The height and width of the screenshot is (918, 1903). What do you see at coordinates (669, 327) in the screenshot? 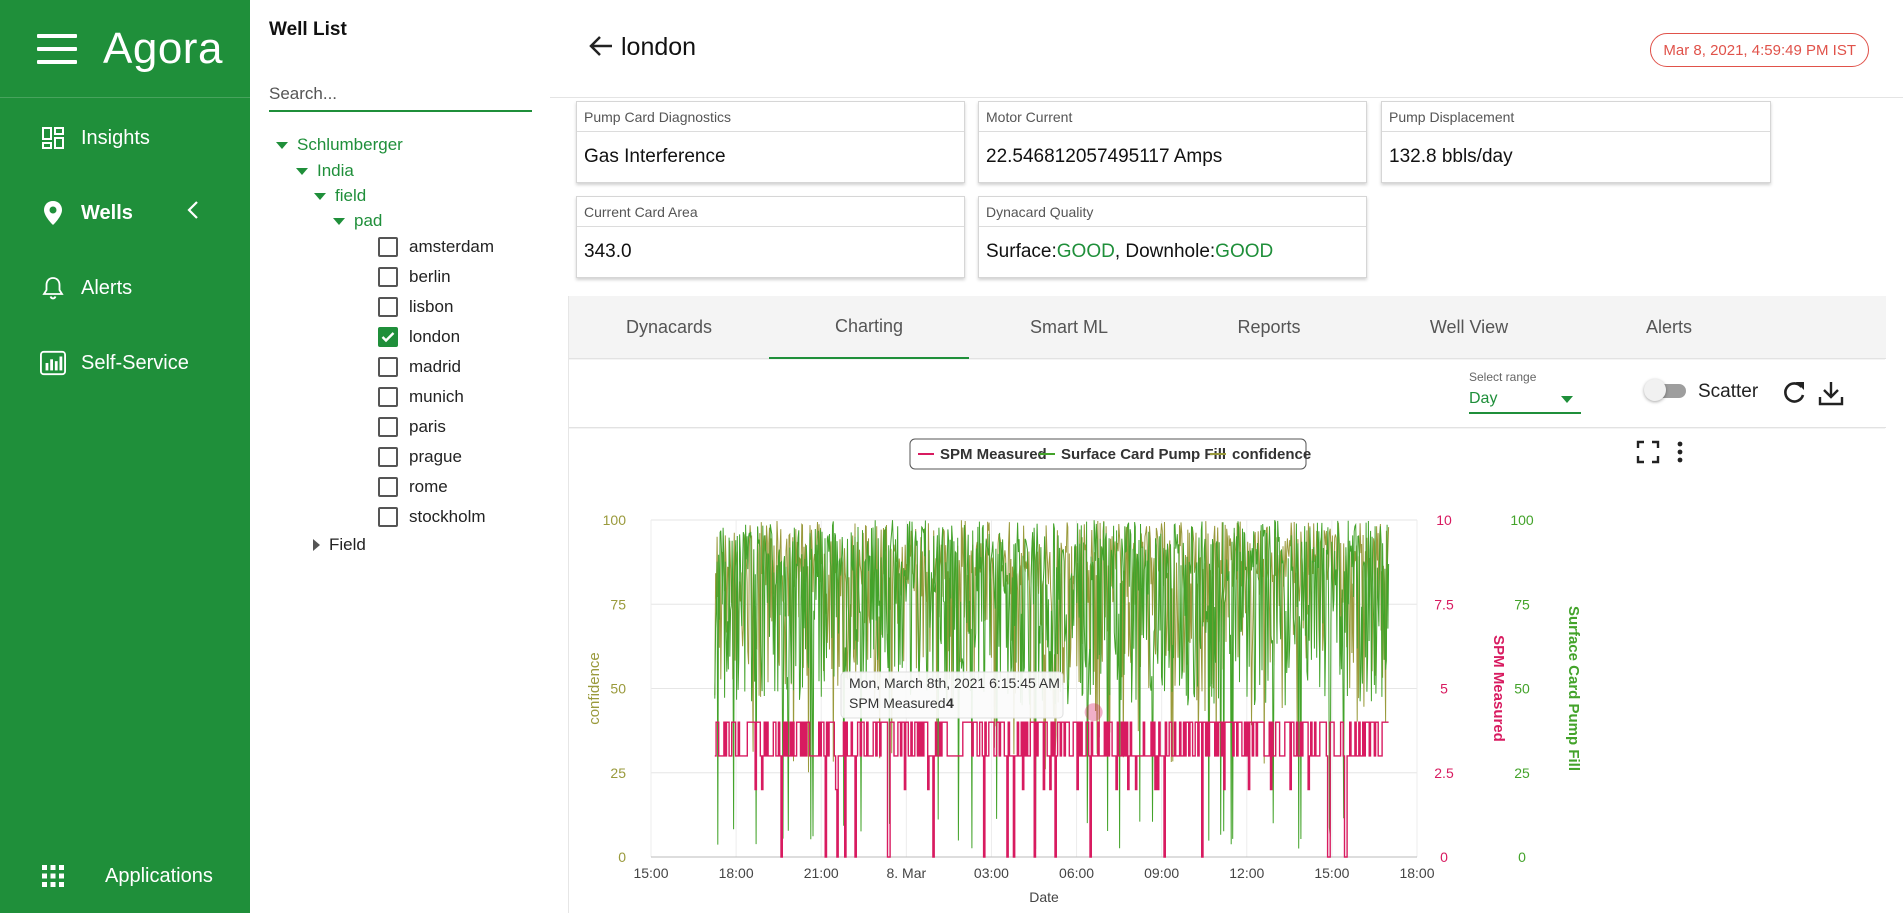
I see `tab-dynacards: Dynacards` at bounding box center [669, 327].